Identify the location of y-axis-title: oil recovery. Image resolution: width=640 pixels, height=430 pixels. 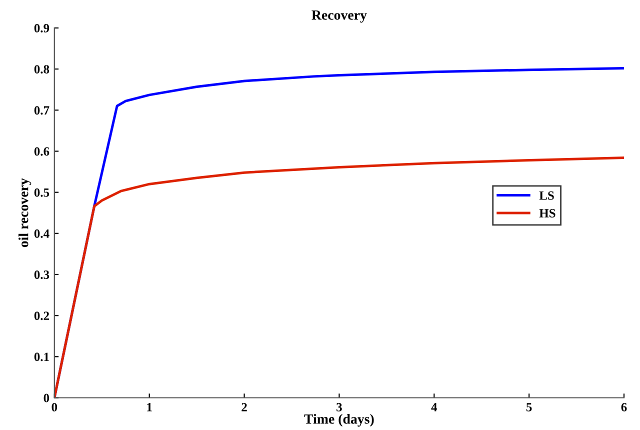
(25, 213).